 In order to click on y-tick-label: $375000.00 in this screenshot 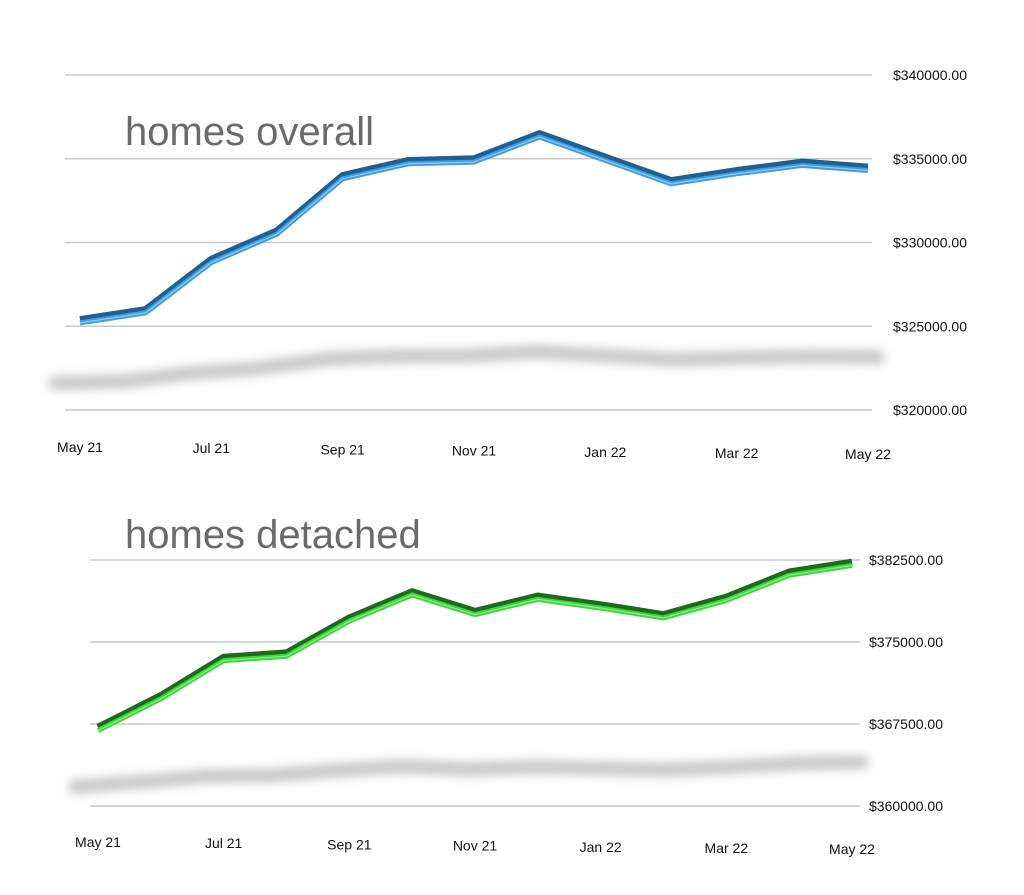, I will do `click(906, 642)`.